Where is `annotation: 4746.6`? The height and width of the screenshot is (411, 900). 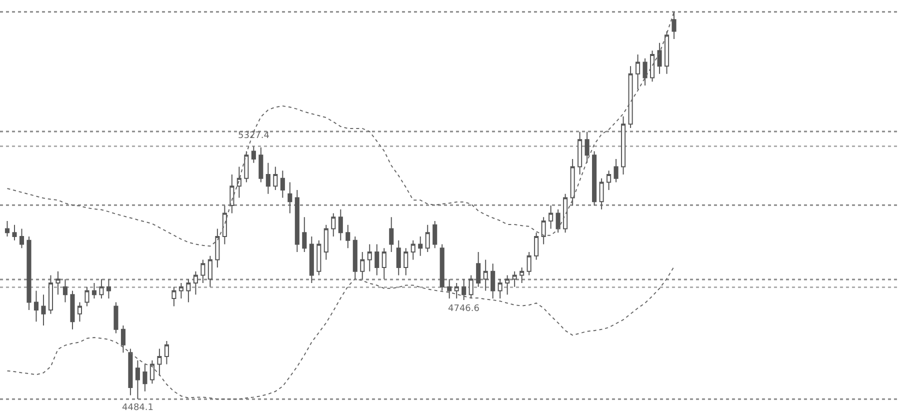
annotation: 4746.6 is located at coordinates (464, 309).